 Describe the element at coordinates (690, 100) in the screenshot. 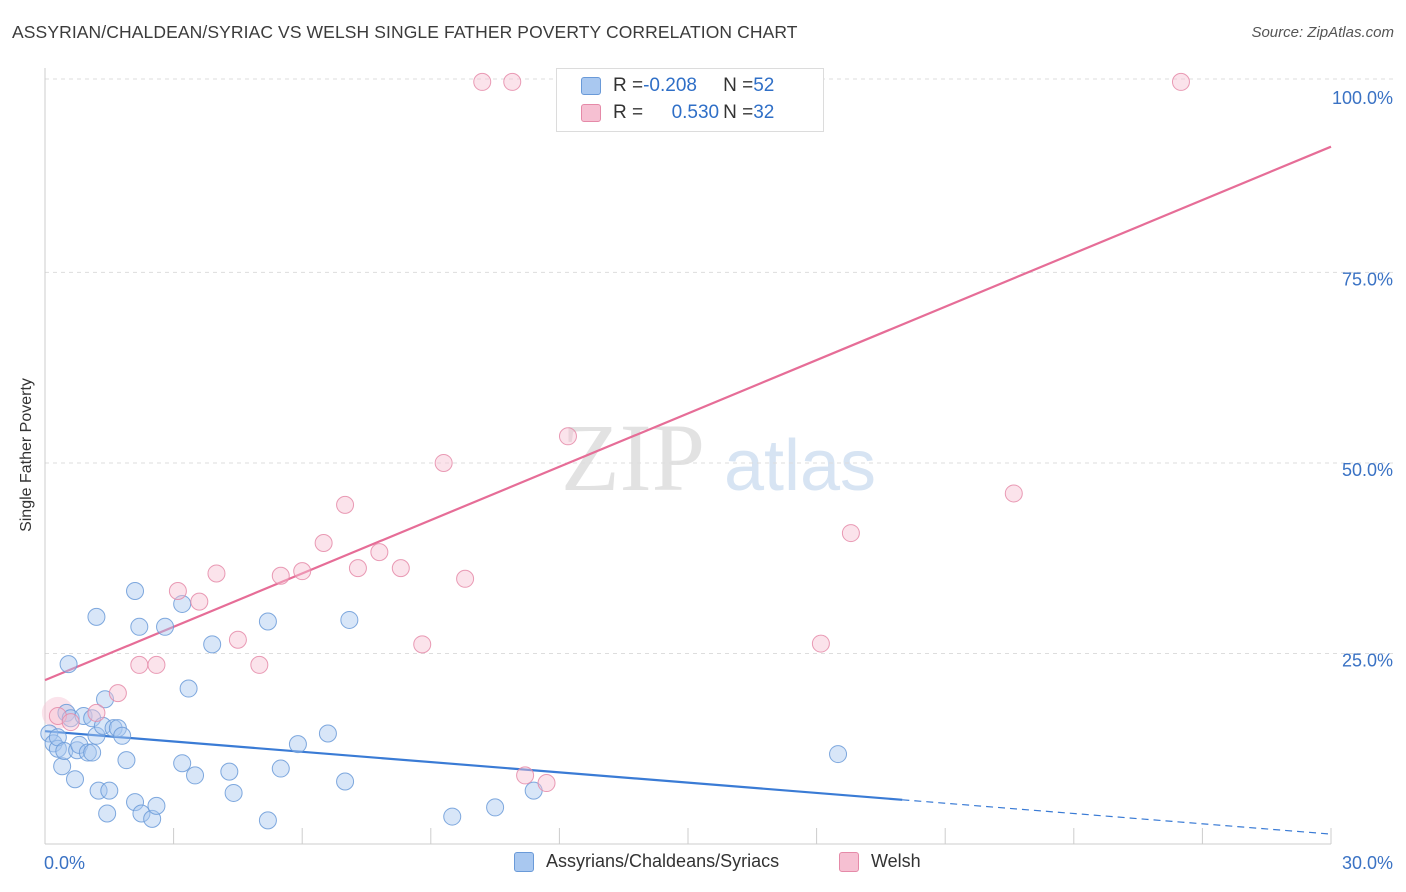

I see `correlation-legend: R = -0.208 N = 52 R = 0.530 N = 32` at that location.